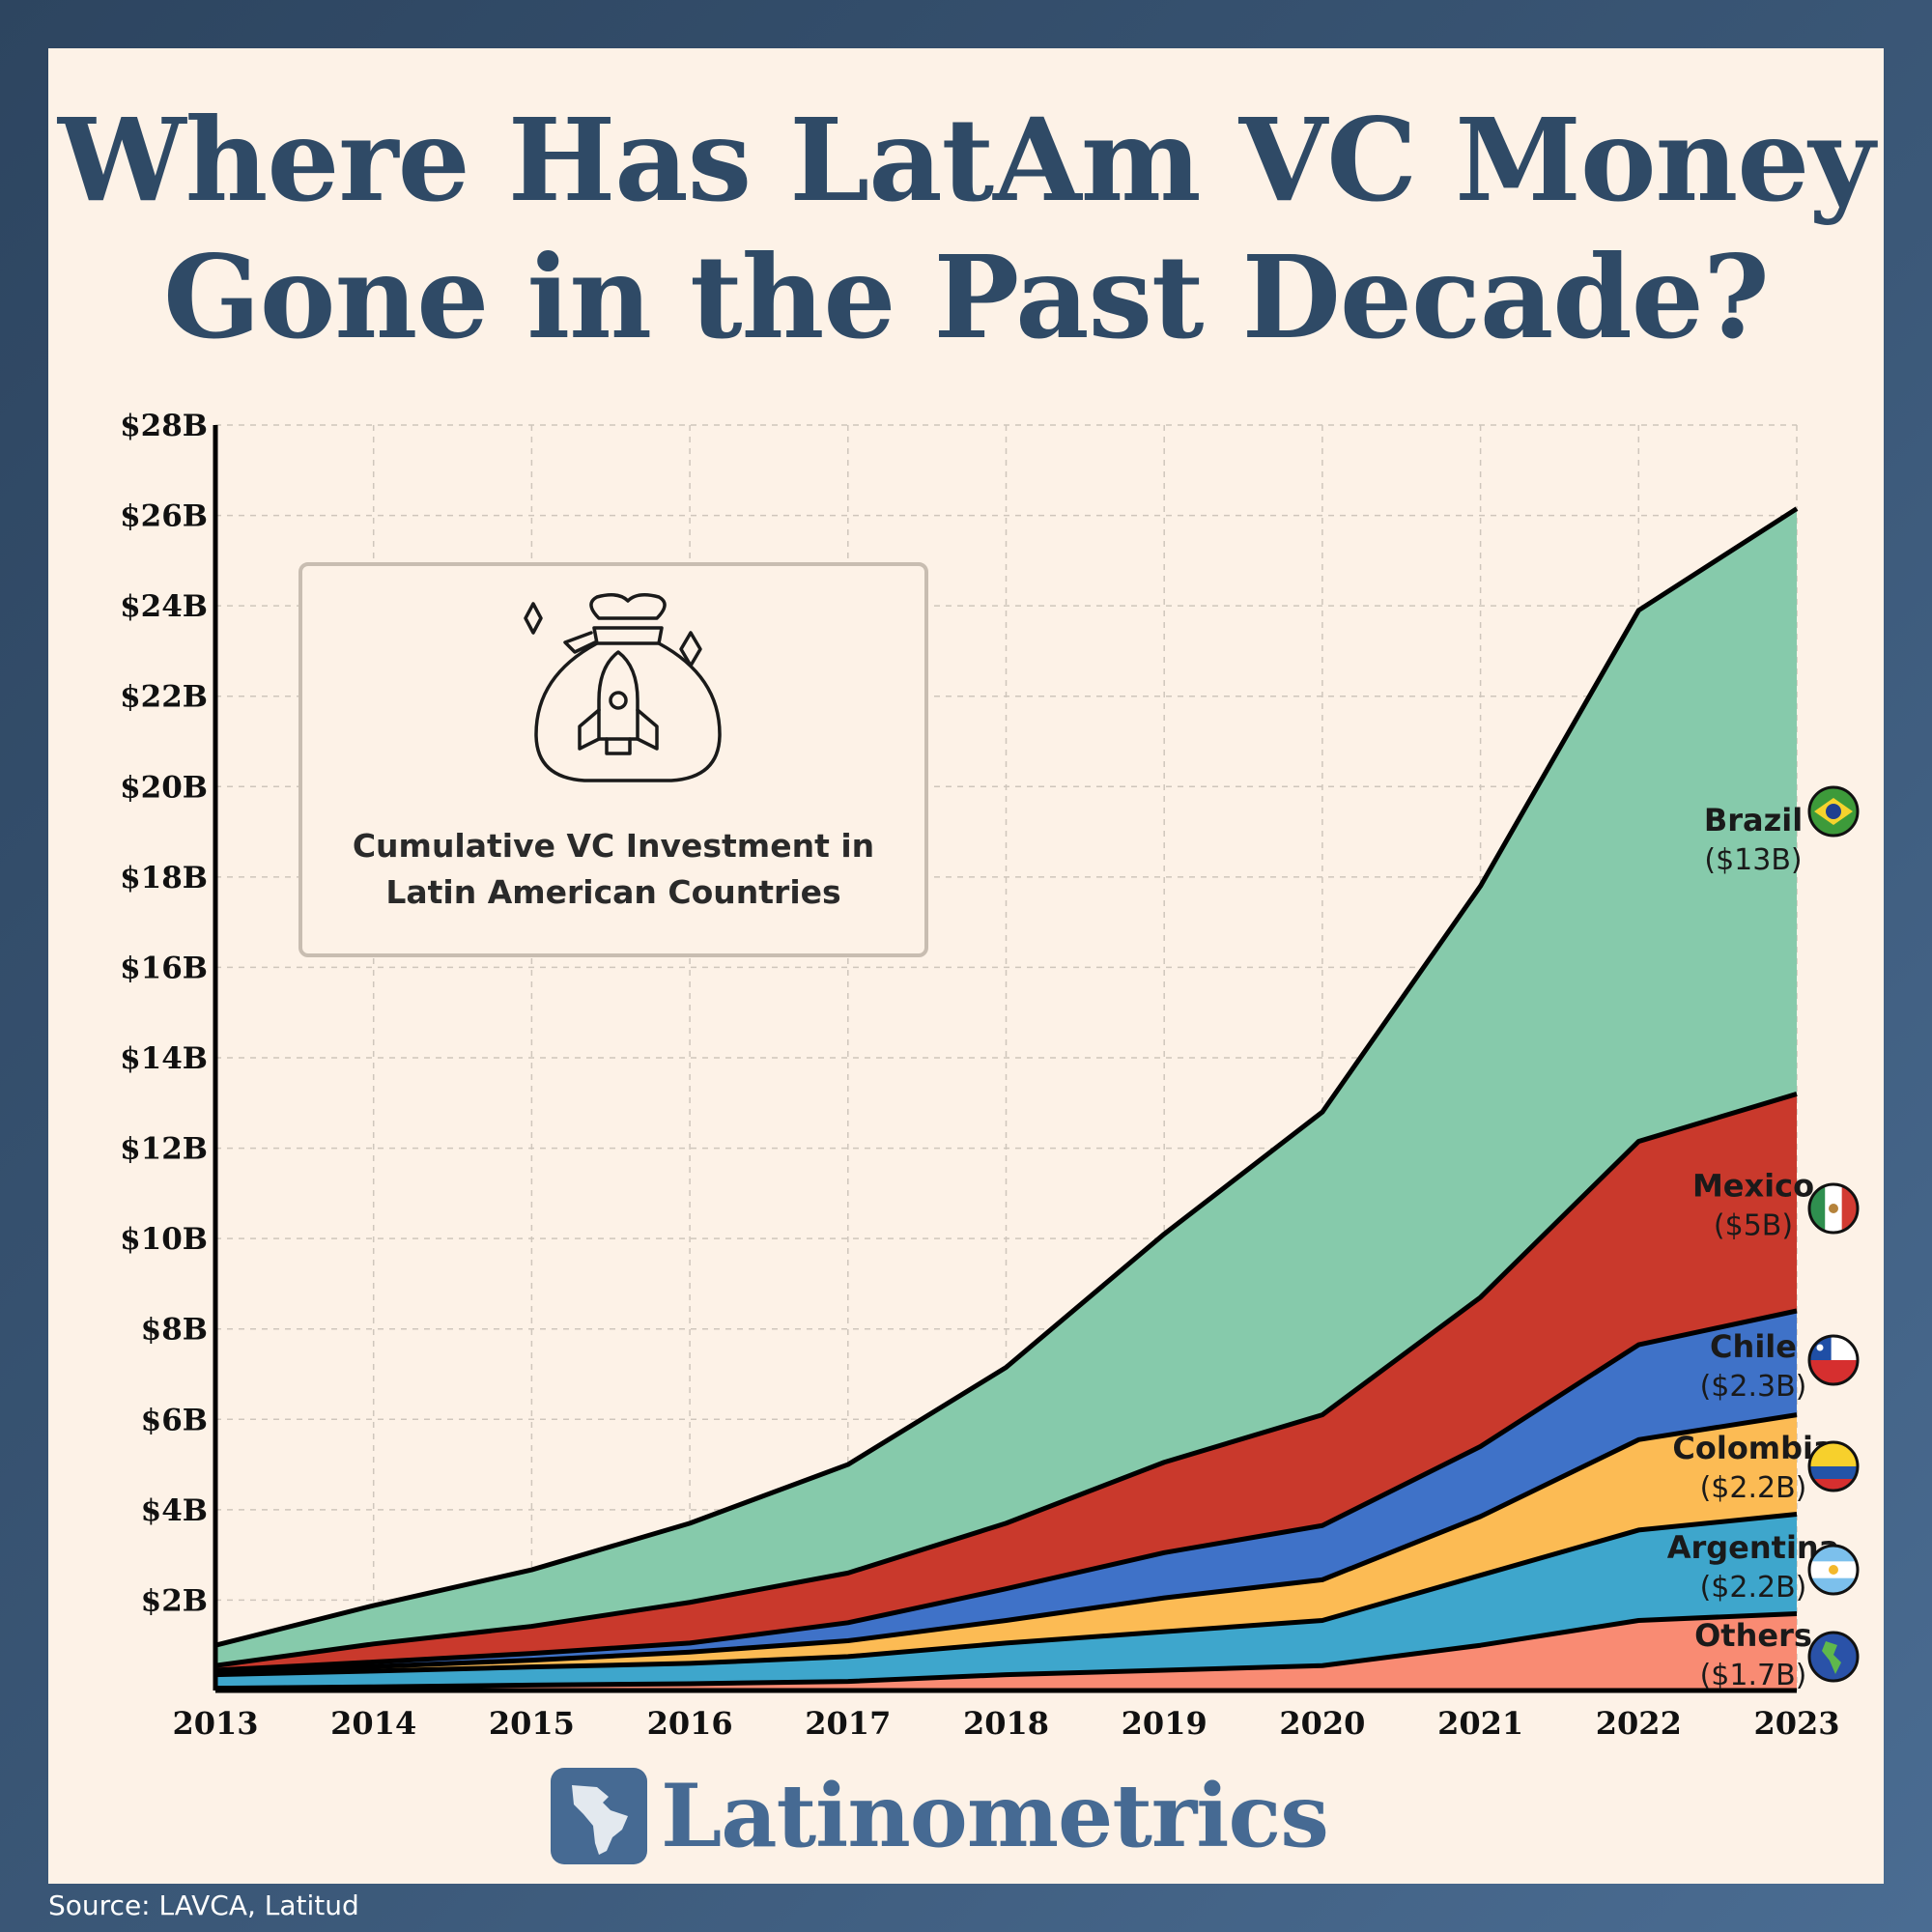 The image size is (1932, 1932). What do you see at coordinates (1753, 860) in the screenshot?
I see `series-value-brazil: ($13B)` at bounding box center [1753, 860].